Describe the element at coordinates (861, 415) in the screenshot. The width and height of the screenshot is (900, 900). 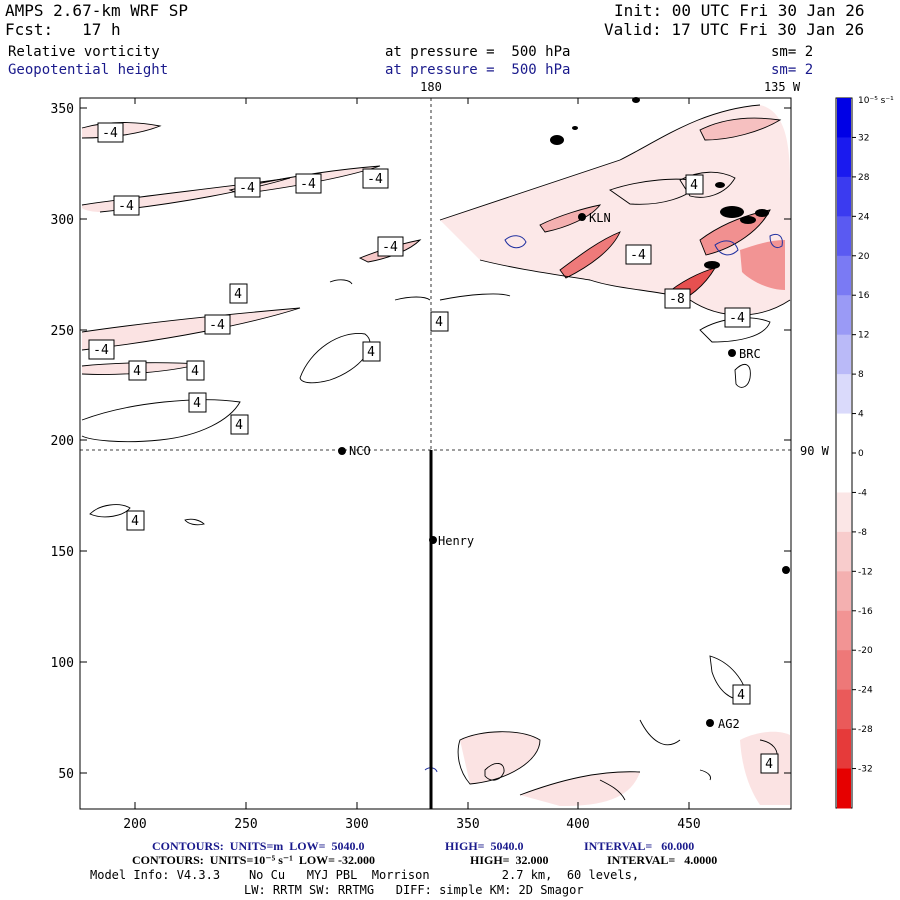
I see `colorbar-tick-label: 4` at that location.